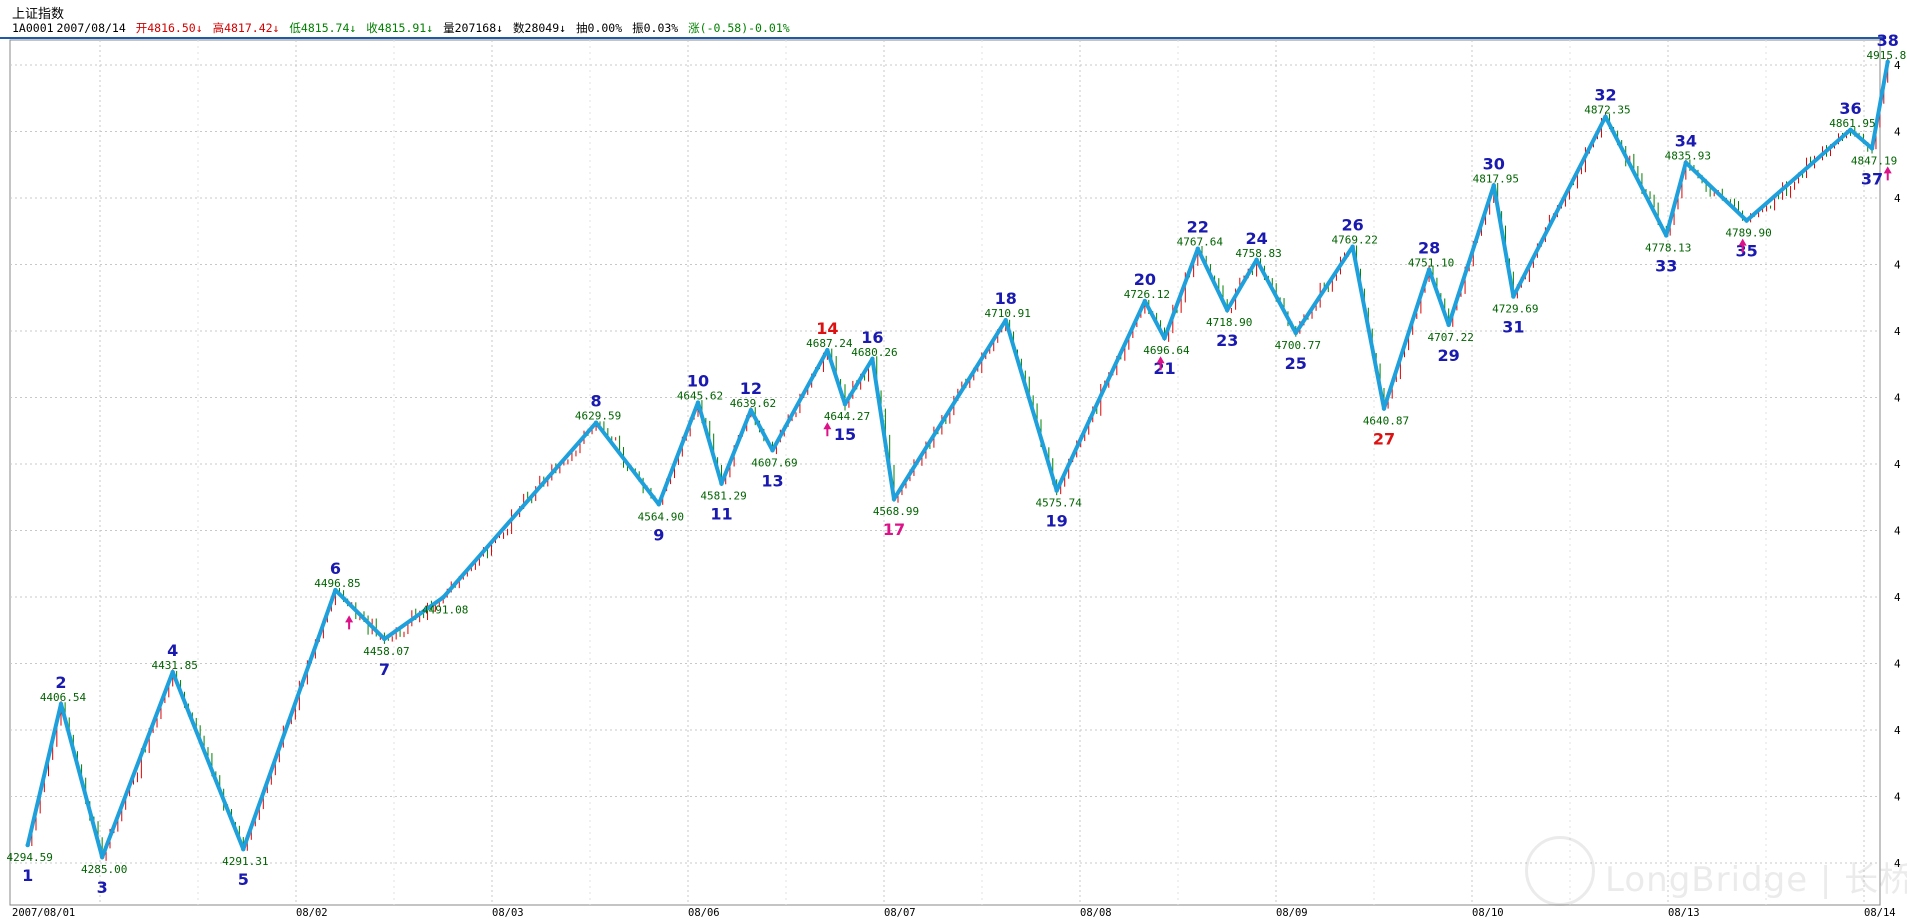 The image size is (1907, 919). I want to click on low-arrow-icon: ↓, so click(353, 28).